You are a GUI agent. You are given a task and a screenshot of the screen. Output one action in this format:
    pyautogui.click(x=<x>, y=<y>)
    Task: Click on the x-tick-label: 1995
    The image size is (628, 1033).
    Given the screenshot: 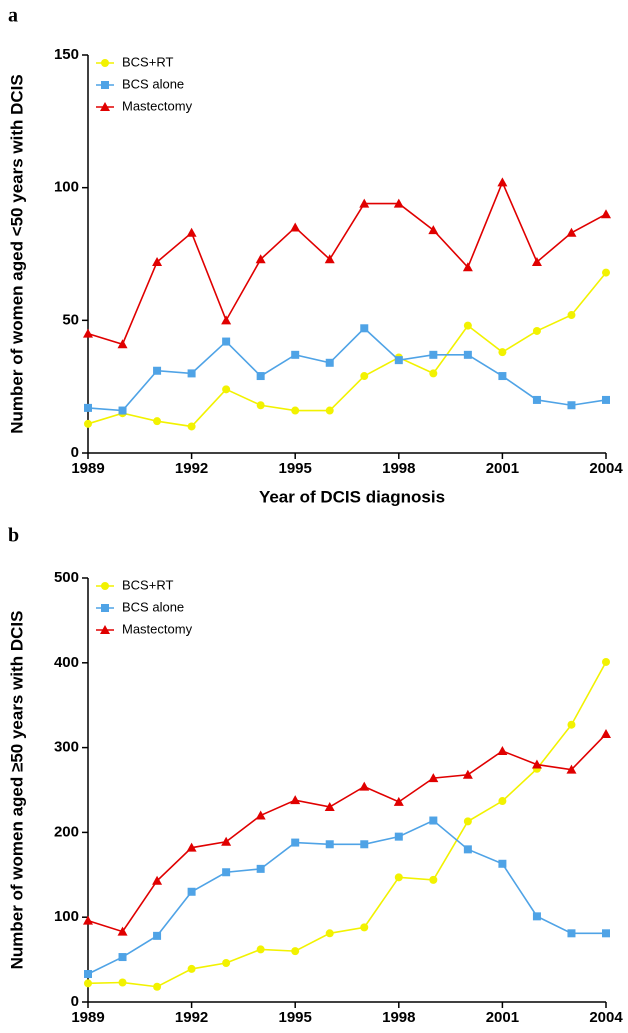 What is the action you would take?
    pyautogui.click(x=295, y=468)
    